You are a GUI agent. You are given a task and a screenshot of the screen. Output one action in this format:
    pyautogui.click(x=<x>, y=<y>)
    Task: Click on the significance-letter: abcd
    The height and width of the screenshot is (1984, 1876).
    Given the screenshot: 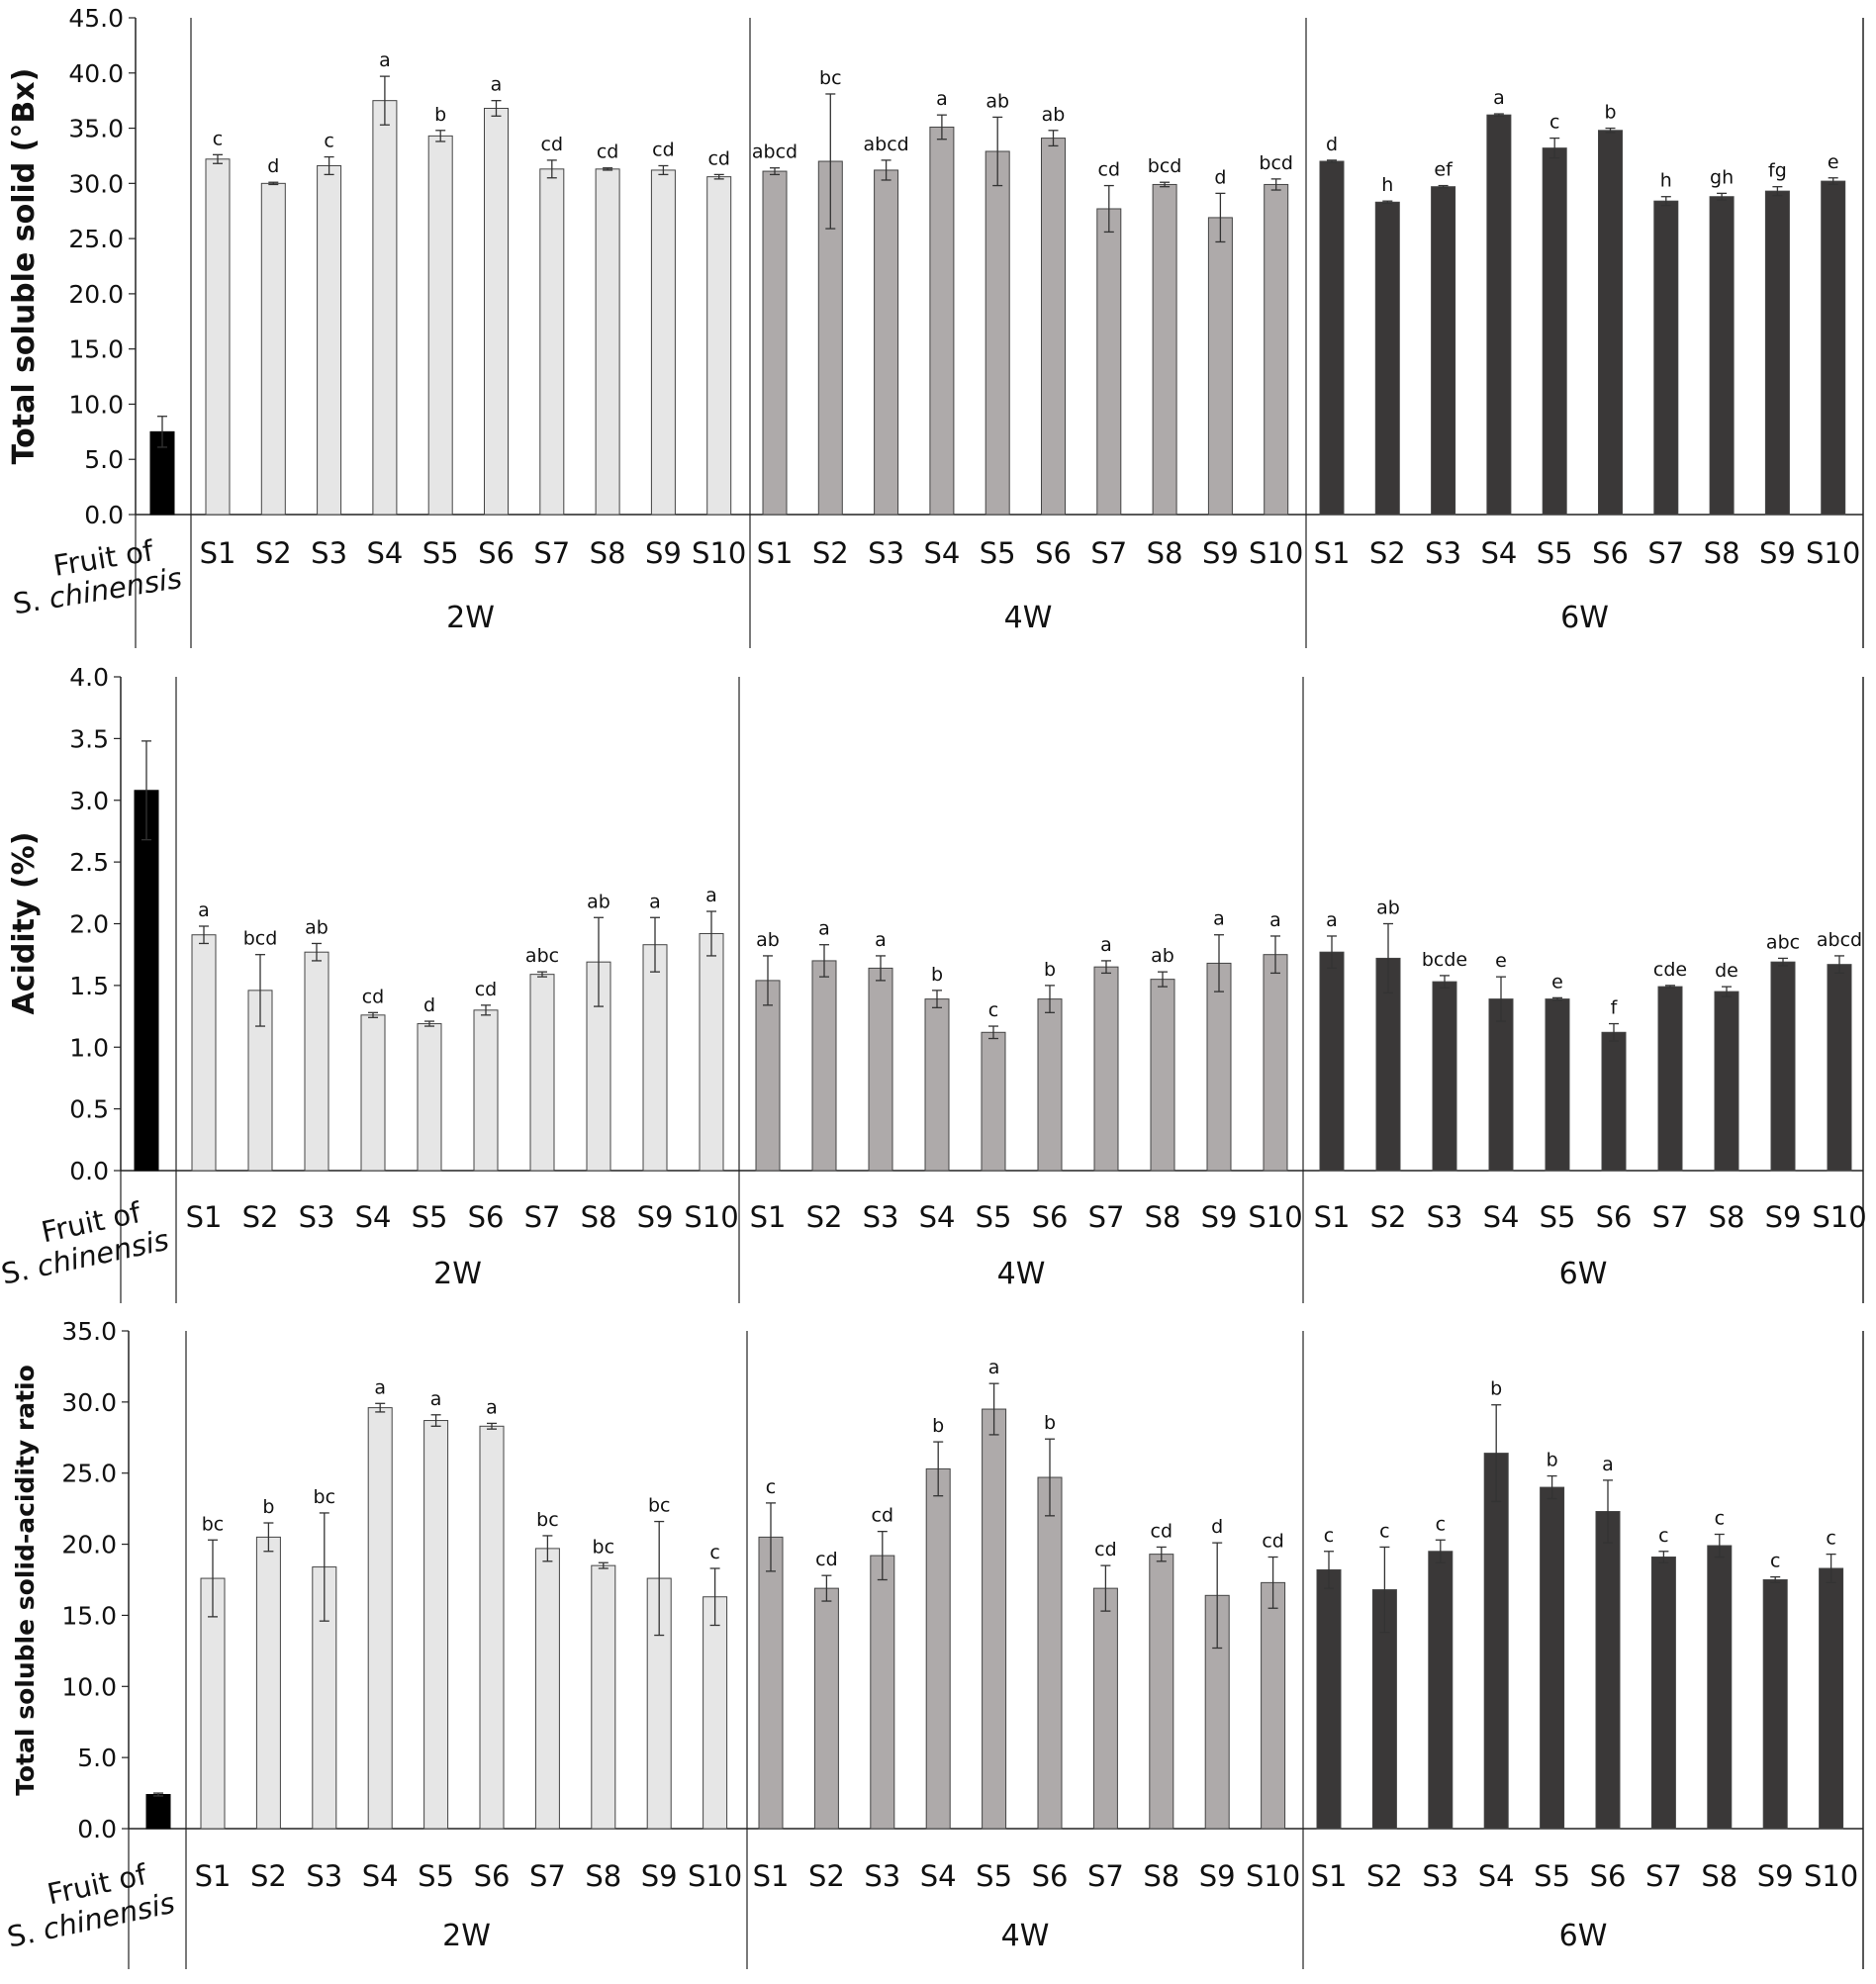 What is the action you would take?
    pyautogui.click(x=885, y=144)
    